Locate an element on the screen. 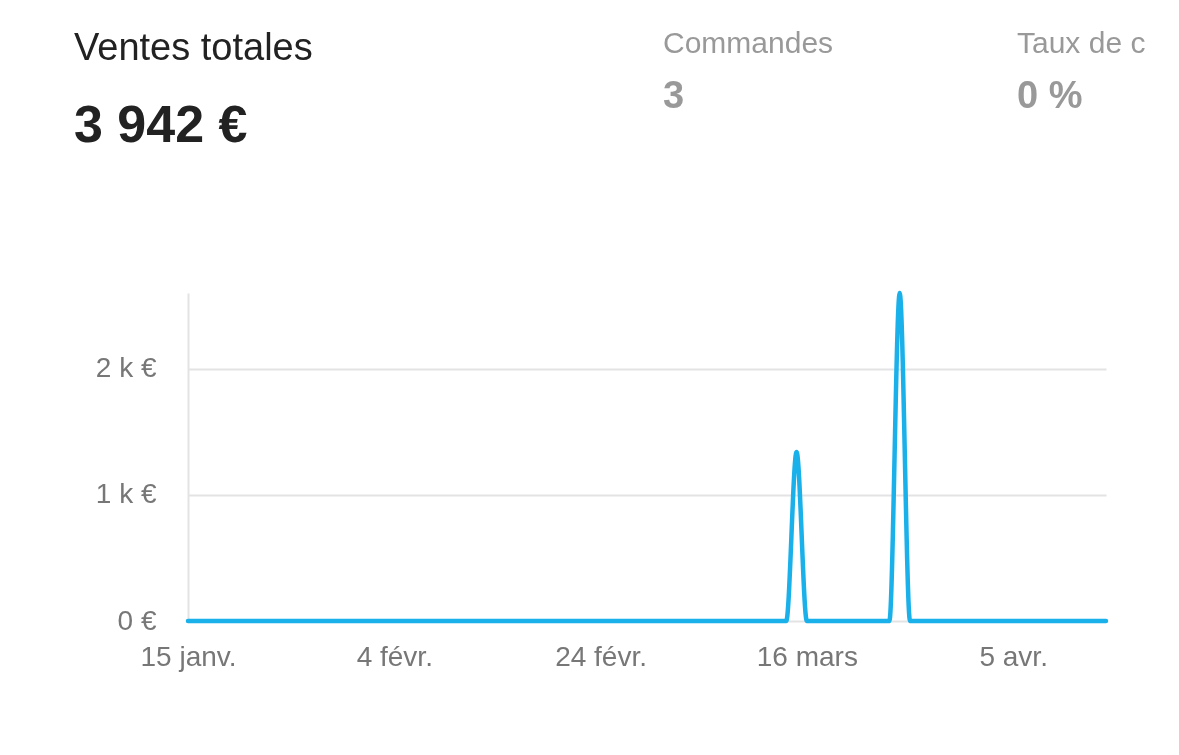 The image size is (1179, 755). x-tick-label: 4 févr. is located at coordinates (394, 656).